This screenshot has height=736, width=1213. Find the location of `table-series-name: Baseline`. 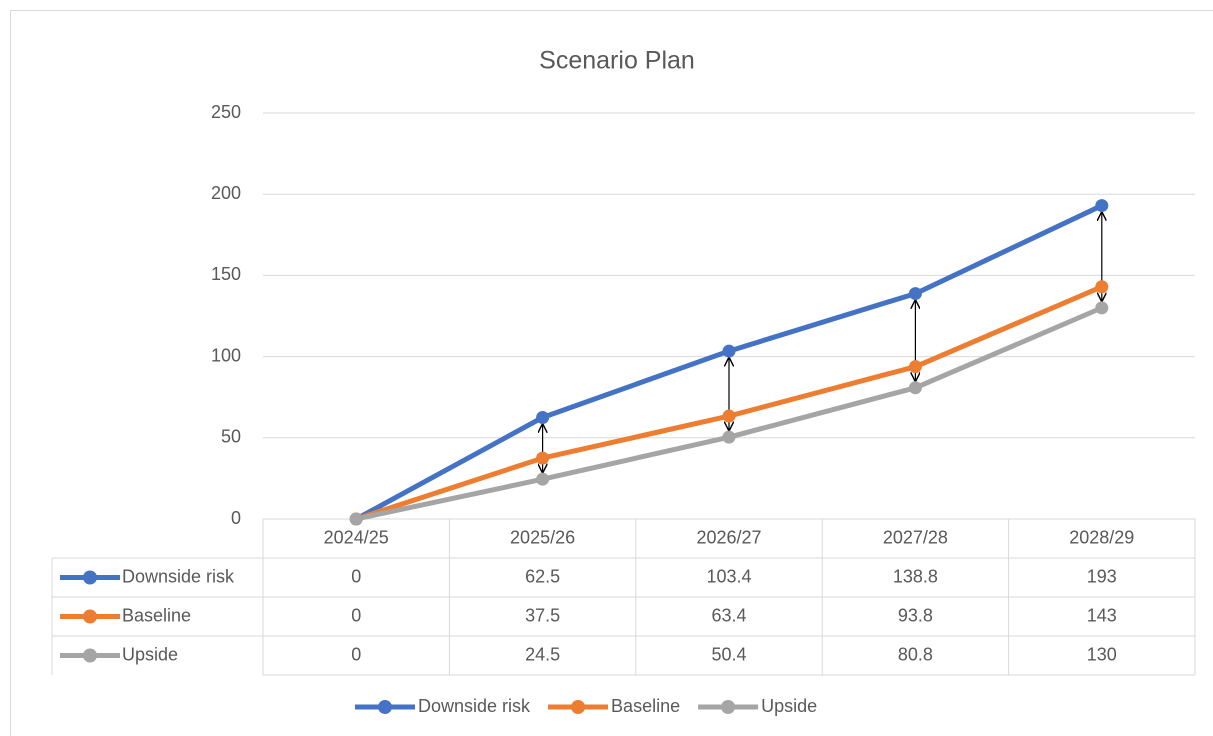

table-series-name: Baseline is located at coordinates (156, 615).